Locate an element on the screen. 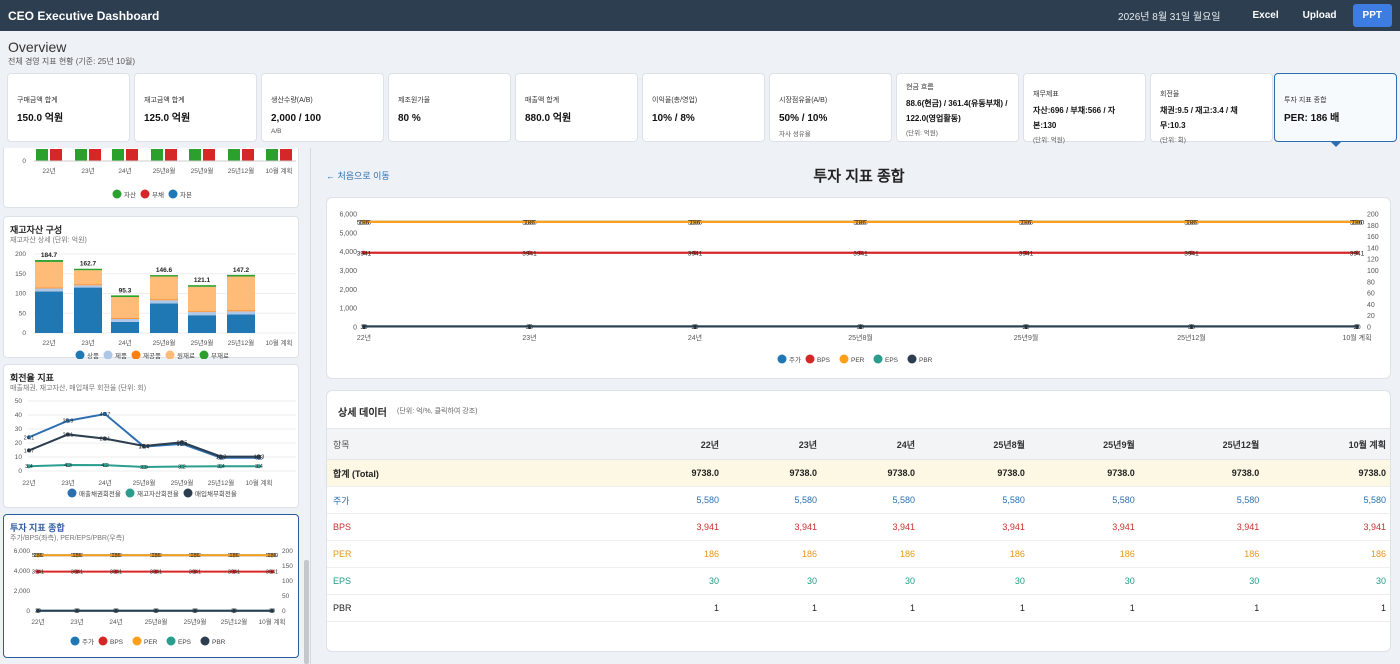 The image size is (1400, 664). legend-item: 자본 is located at coordinates (180, 194).